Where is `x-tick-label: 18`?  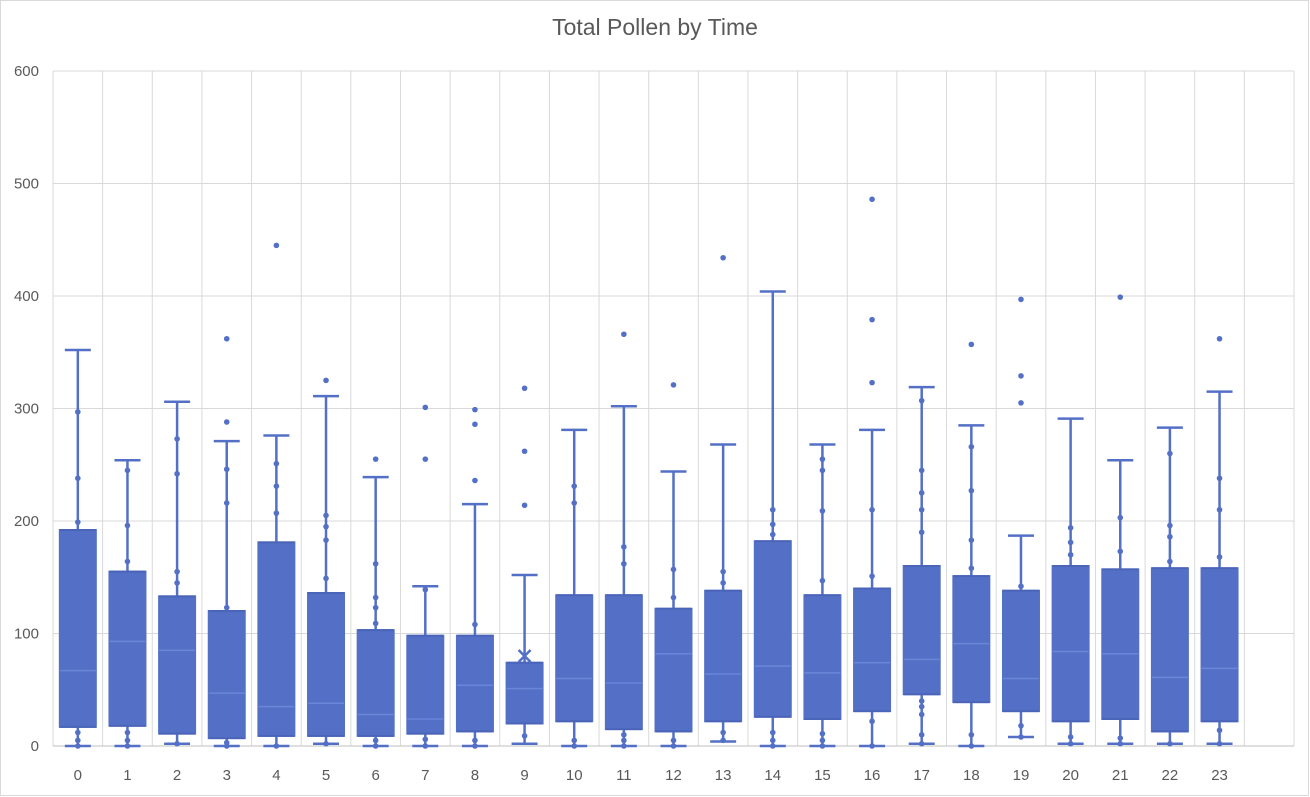
x-tick-label: 18 is located at coordinates (971, 775).